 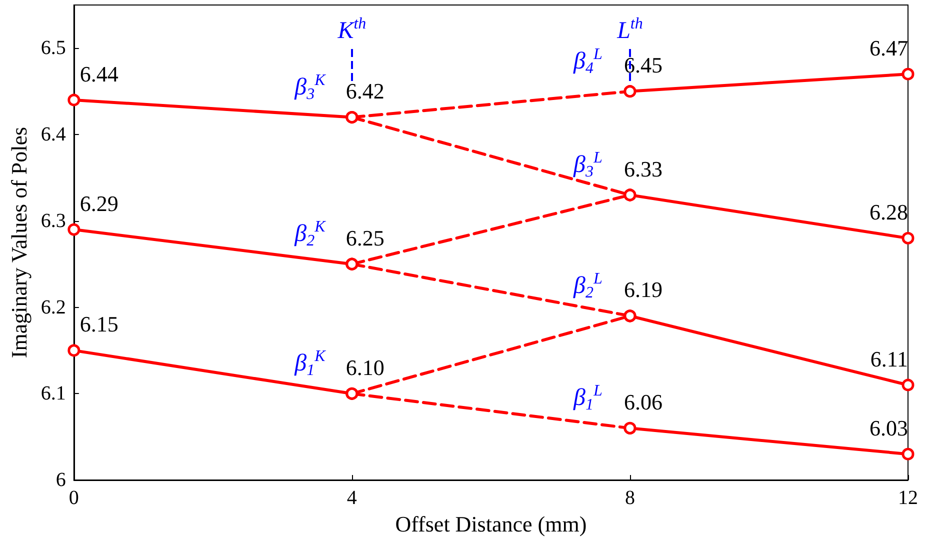 I want to click on y-axis-title: Imaginary Values of Poles, so click(x=19, y=242).